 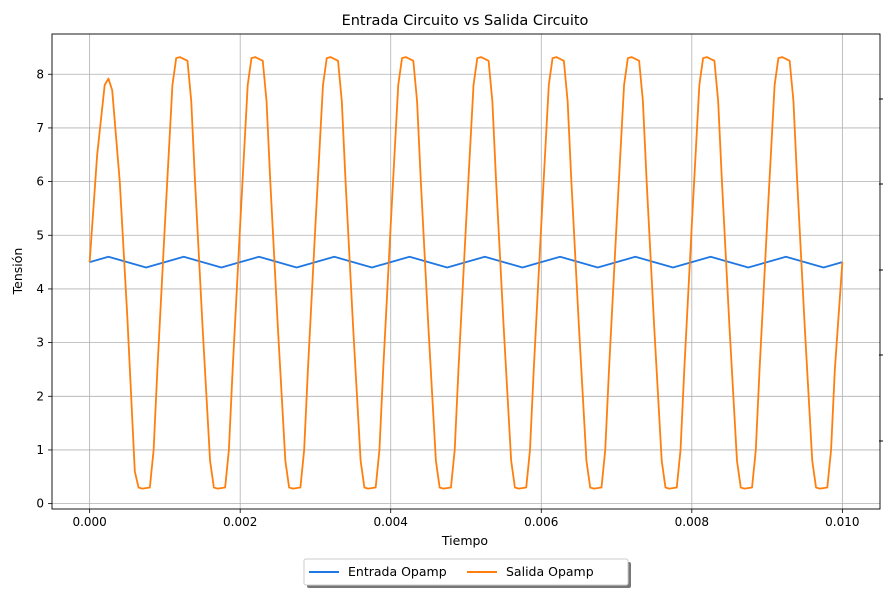 I want to click on y-tick-label: 0, so click(x=40, y=504).